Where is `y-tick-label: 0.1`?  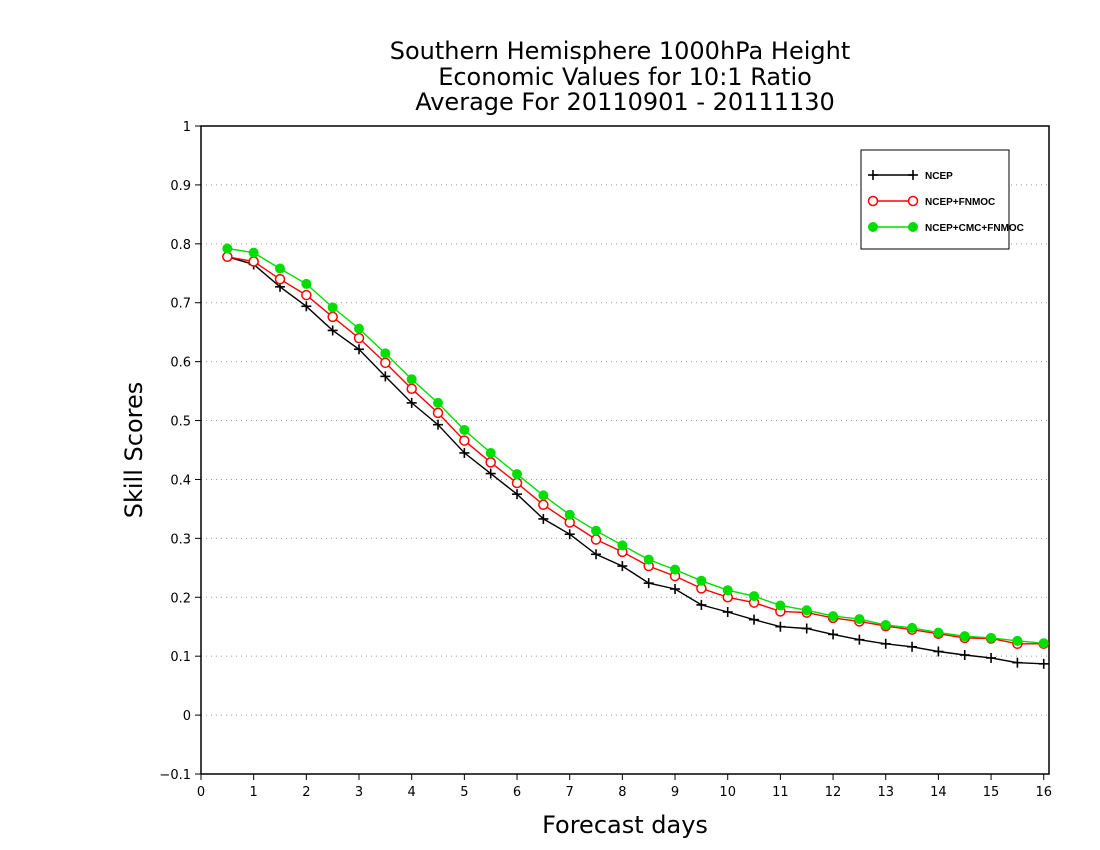 y-tick-label: 0.1 is located at coordinates (180, 657).